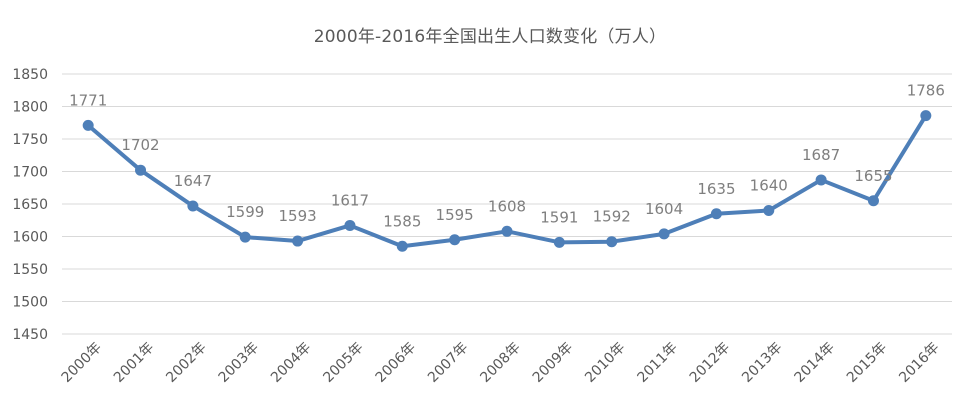 The width and height of the screenshot is (980, 414). I want to click on data-label: 1593, so click(297, 216).